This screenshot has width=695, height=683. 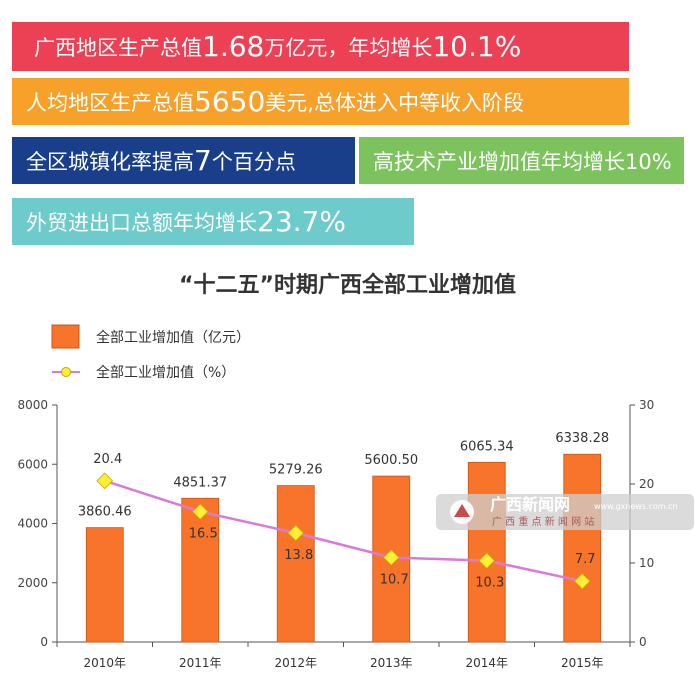 What do you see at coordinates (582, 663) in the screenshot?
I see `x-tick-label: 2015年` at bounding box center [582, 663].